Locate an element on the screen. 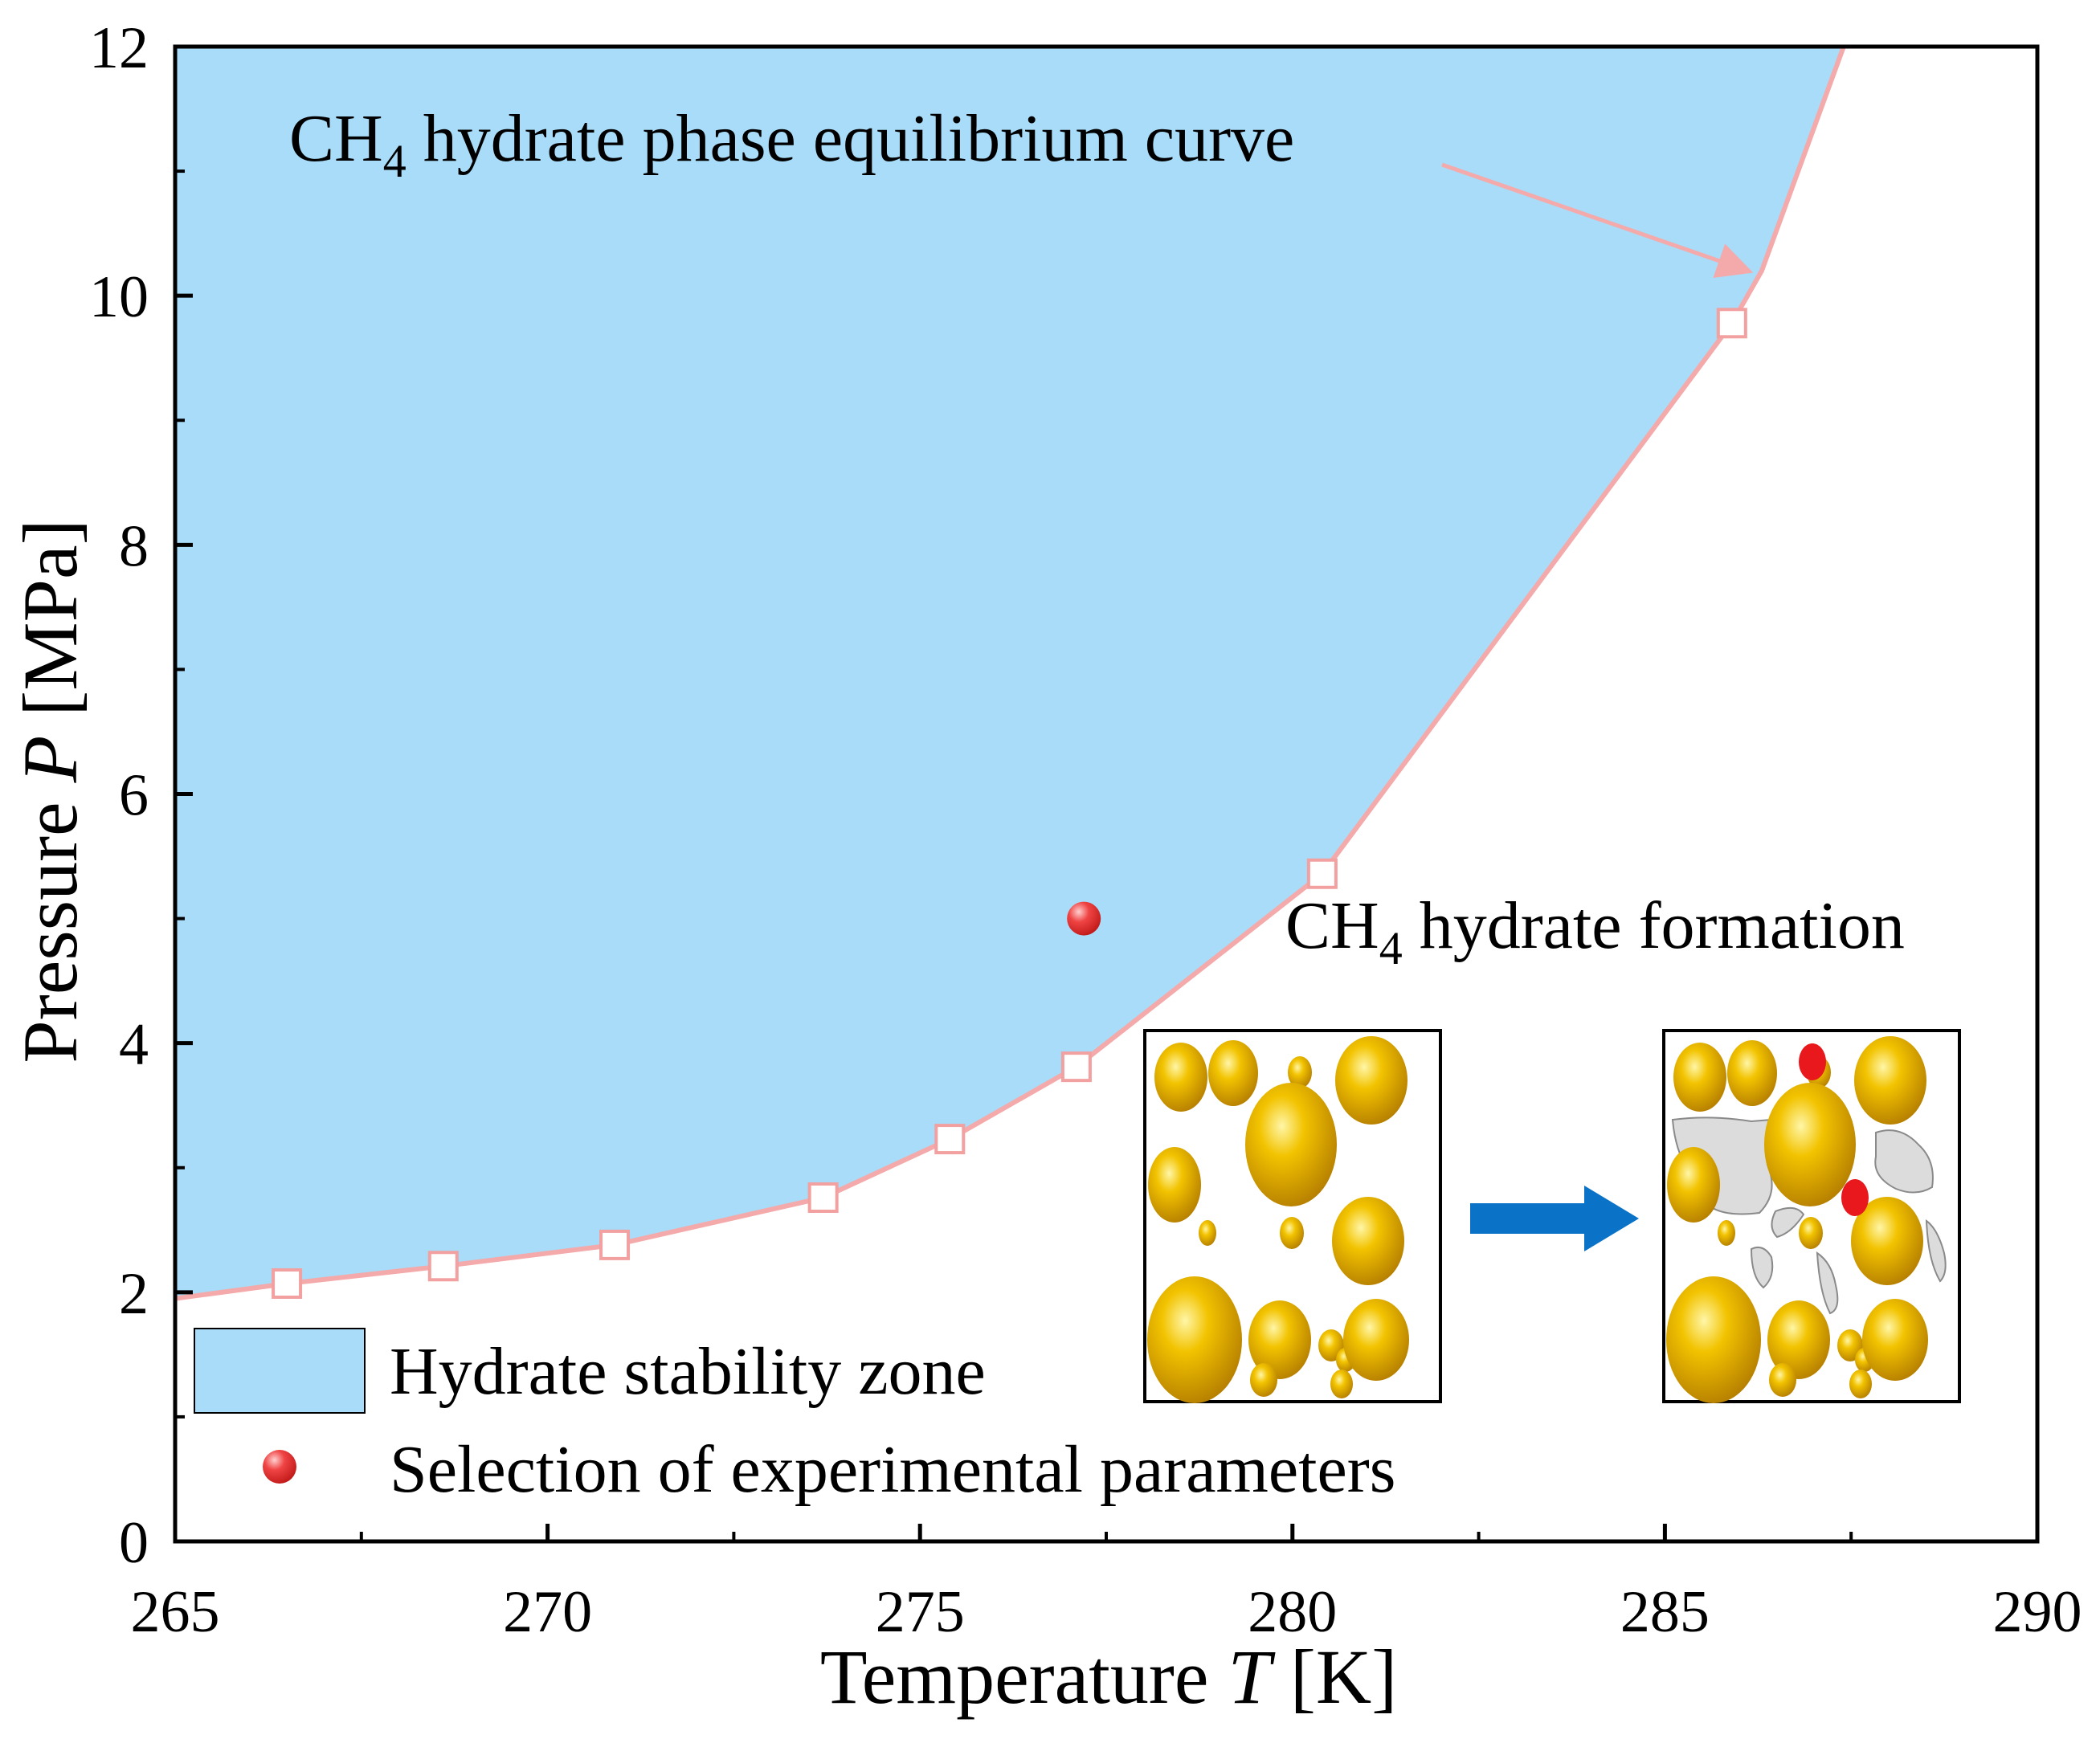 This screenshot has height=1739, width=2100. x-tick-label: 290 is located at coordinates (2037, 1612).